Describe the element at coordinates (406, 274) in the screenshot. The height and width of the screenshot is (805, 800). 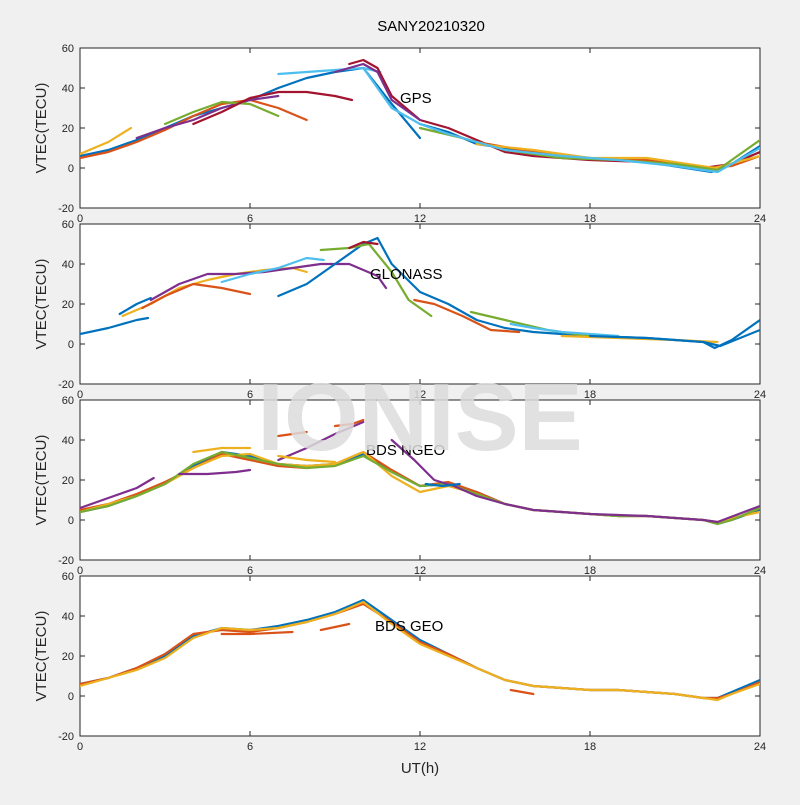
I see `panel-annotation: GLONASS` at that location.